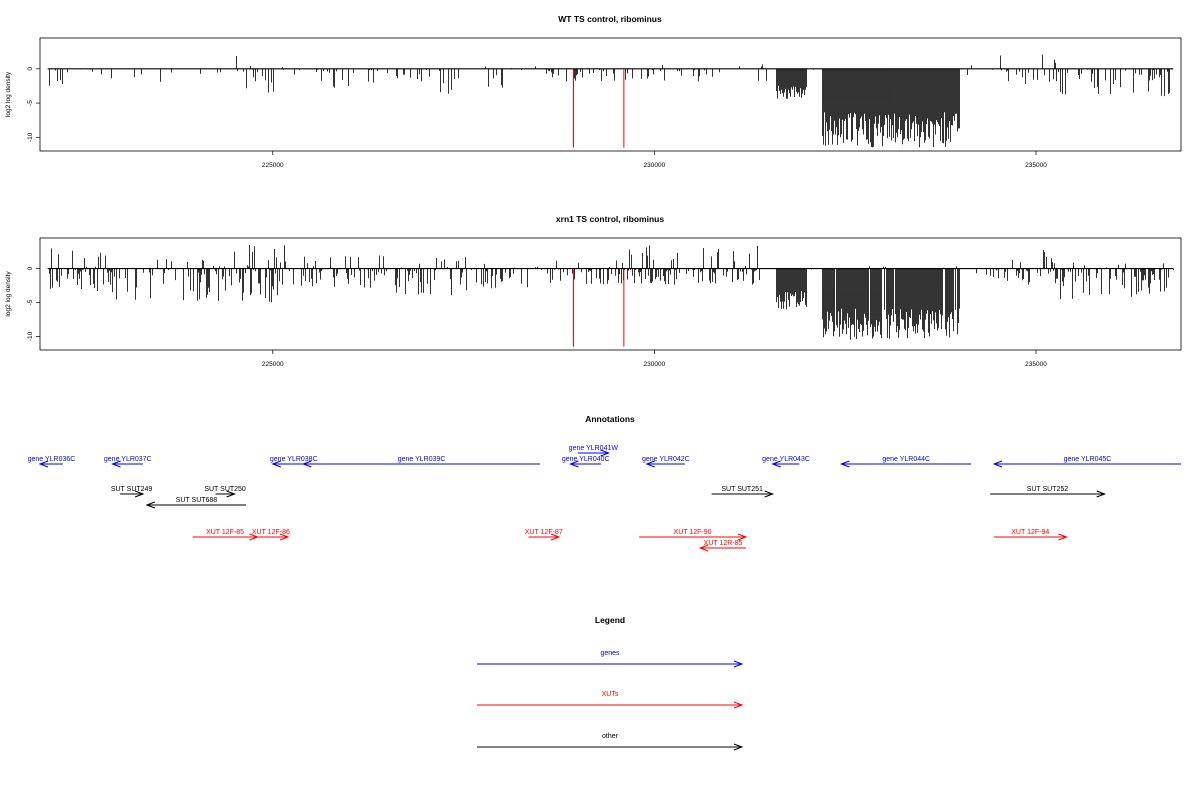 This screenshot has width=1200, height=800. I want to click on legend-label: other, so click(610, 736).